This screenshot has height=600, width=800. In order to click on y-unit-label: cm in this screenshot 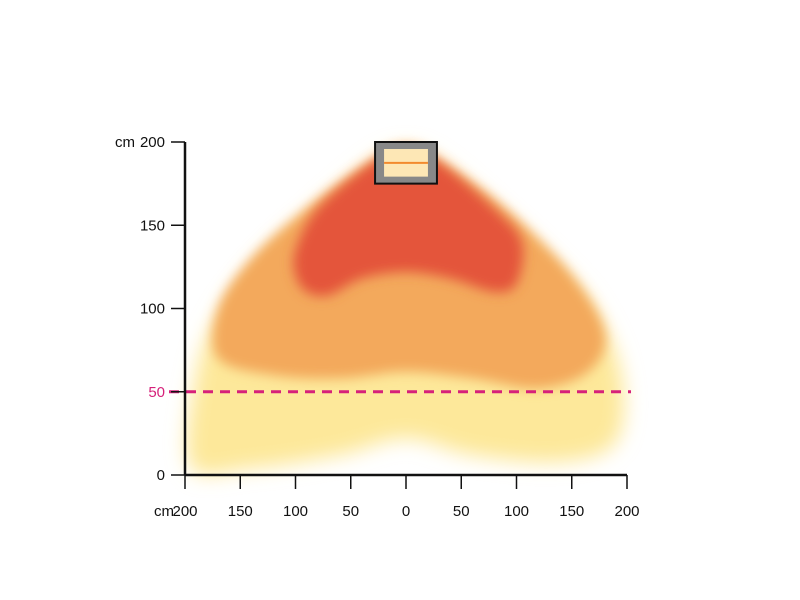, I will do `click(125, 142)`.